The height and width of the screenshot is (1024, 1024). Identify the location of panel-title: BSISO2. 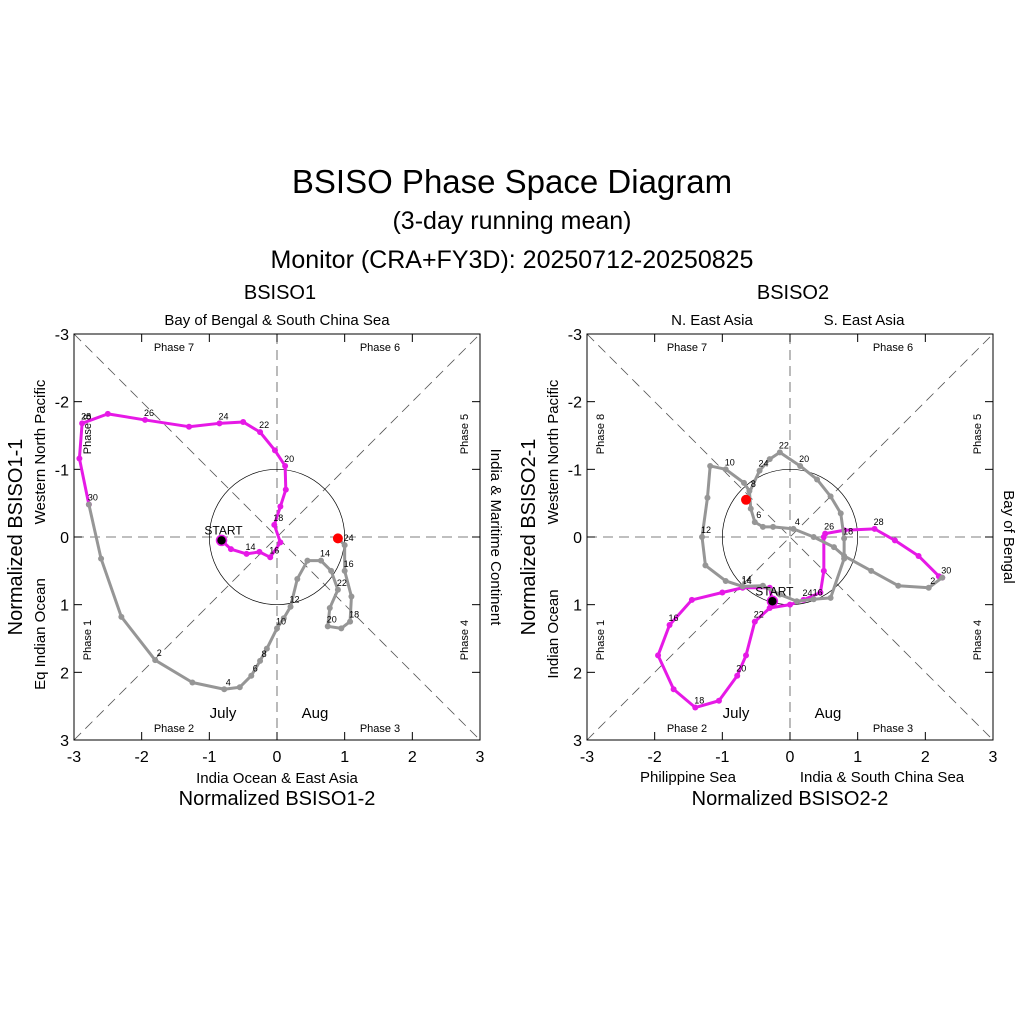
(793, 293).